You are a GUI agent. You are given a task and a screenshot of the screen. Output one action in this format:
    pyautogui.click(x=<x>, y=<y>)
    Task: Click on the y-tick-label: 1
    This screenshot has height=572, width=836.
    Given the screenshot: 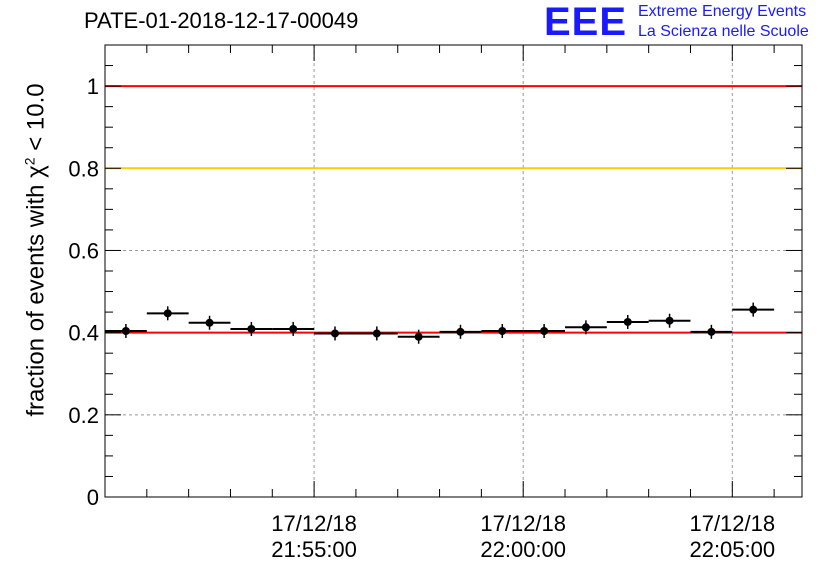 What is the action you would take?
    pyautogui.click(x=93, y=86)
    